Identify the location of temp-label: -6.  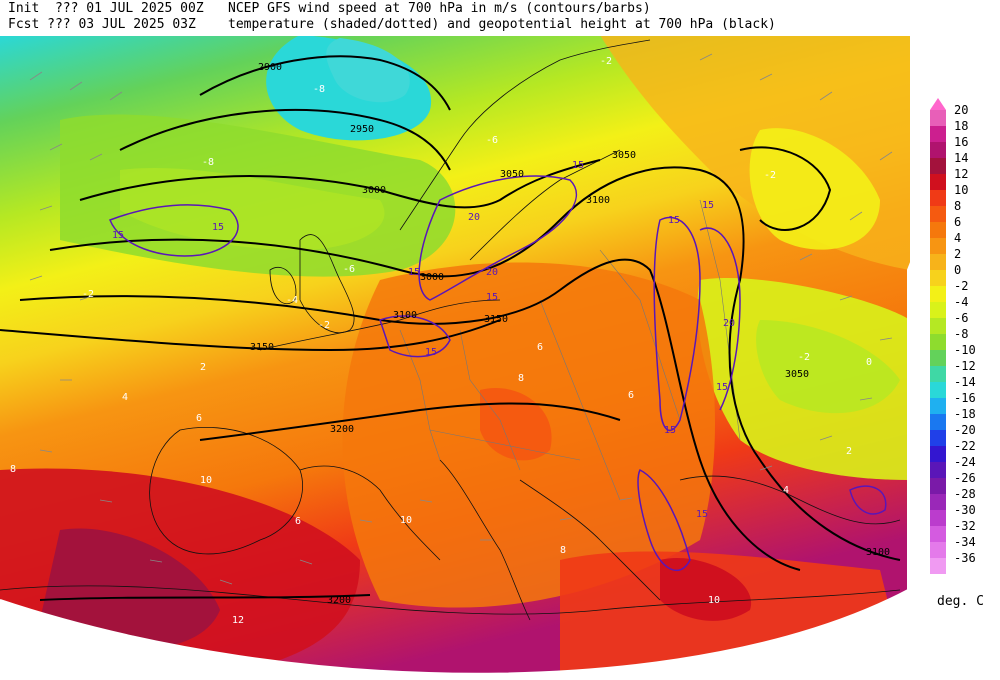
(492, 140).